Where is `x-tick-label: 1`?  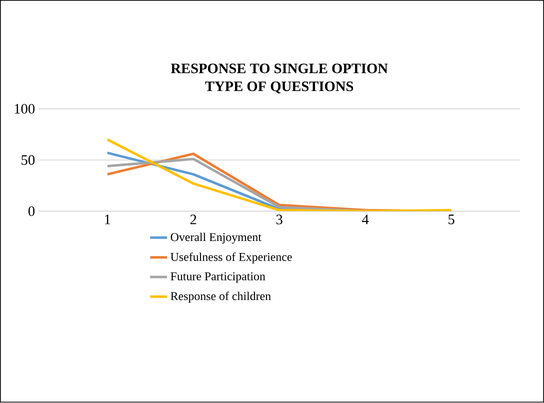 x-tick-label: 1 is located at coordinates (107, 219).